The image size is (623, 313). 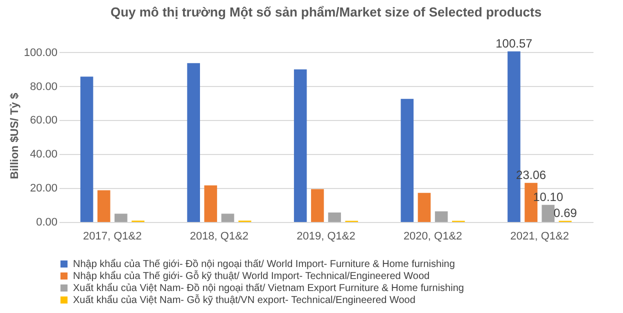 What do you see at coordinates (244, 300) in the screenshot?
I see `legend-label: Xuất khẩu của Việt Nam- Gỗ kỹ thuật/VN export- Technical/Engineered Wood` at bounding box center [244, 300].